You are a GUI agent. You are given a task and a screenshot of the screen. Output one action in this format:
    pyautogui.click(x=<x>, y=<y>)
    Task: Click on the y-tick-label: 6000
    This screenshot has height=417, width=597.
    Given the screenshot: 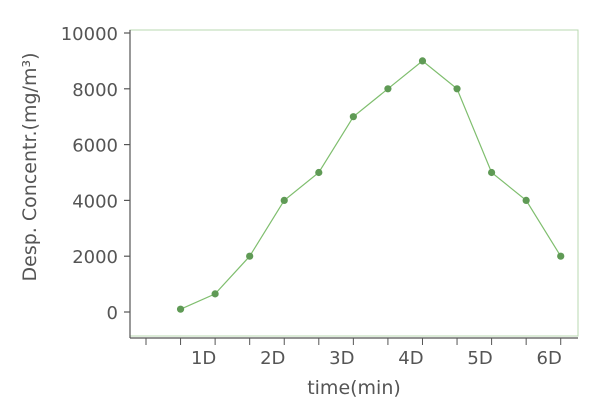 What is the action you would take?
    pyautogui.click(x=95, y=146)
    